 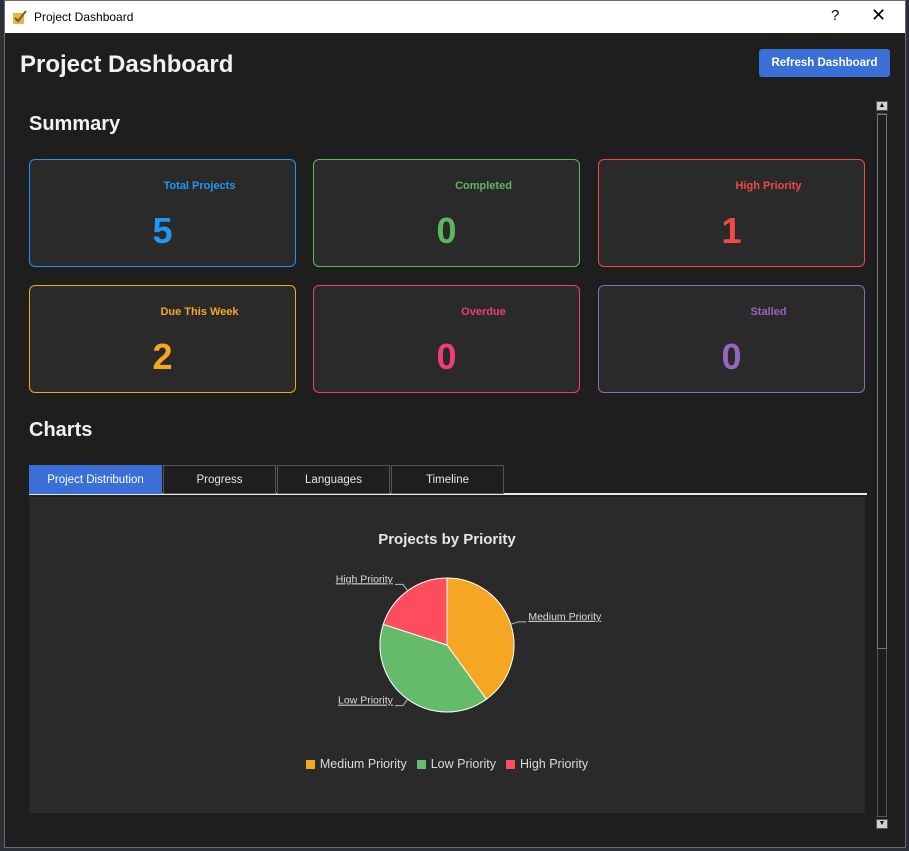 What do you see at coordinates (162, 356) in the screenshot?
I see `card-value: 2` at bounding box center [162, 356].